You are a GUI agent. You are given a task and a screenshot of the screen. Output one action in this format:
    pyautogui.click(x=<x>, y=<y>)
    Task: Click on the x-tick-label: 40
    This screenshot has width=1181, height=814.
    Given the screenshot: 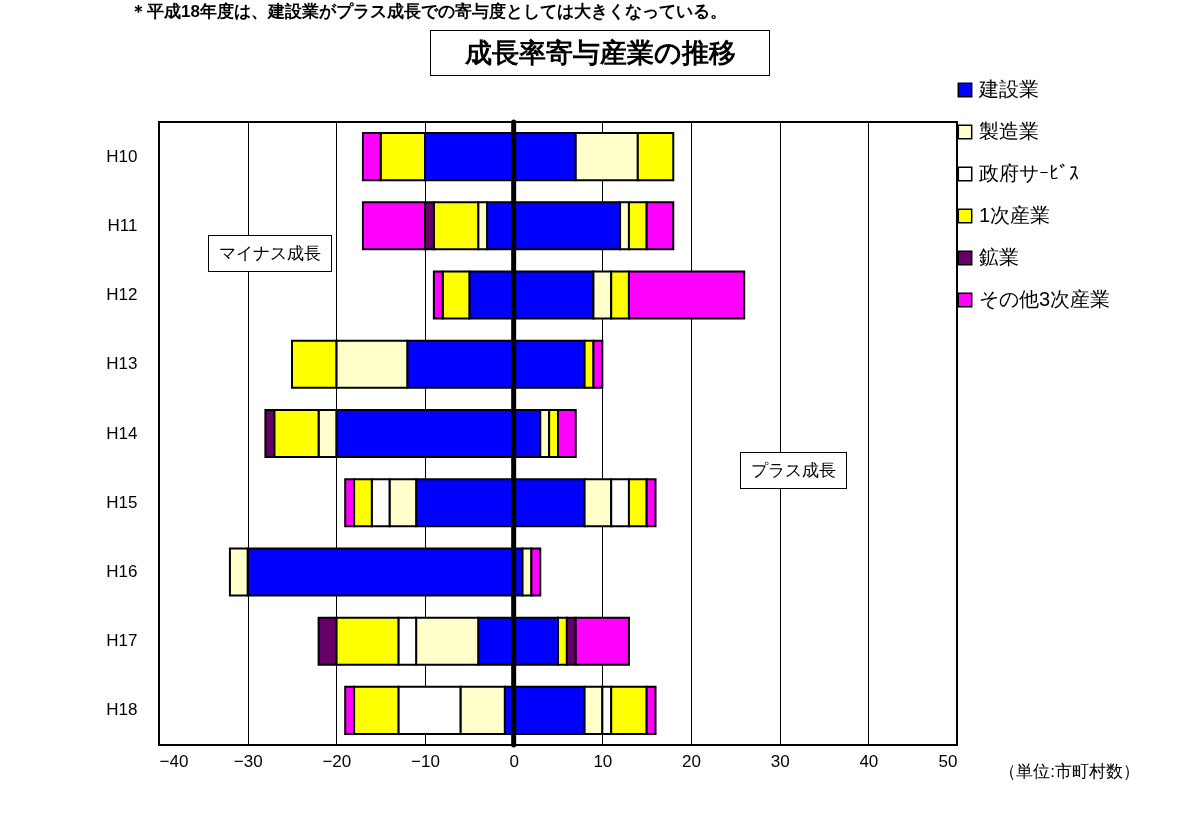 What is the action you would take?
    pyautogui.click(x=869, y=761)
    